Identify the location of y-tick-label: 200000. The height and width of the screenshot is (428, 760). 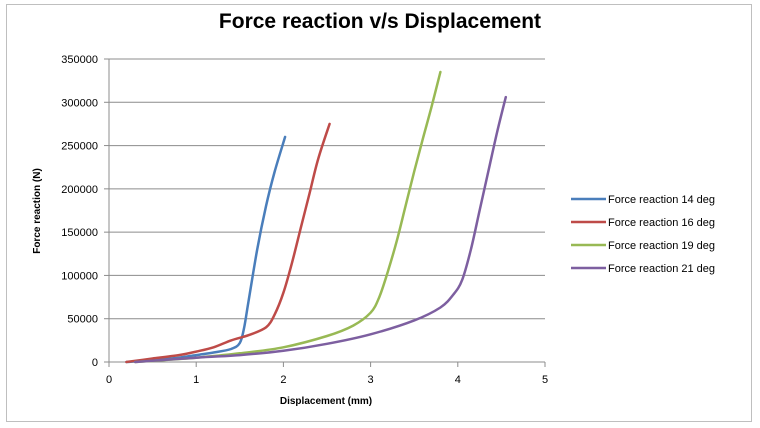
(79, 190).